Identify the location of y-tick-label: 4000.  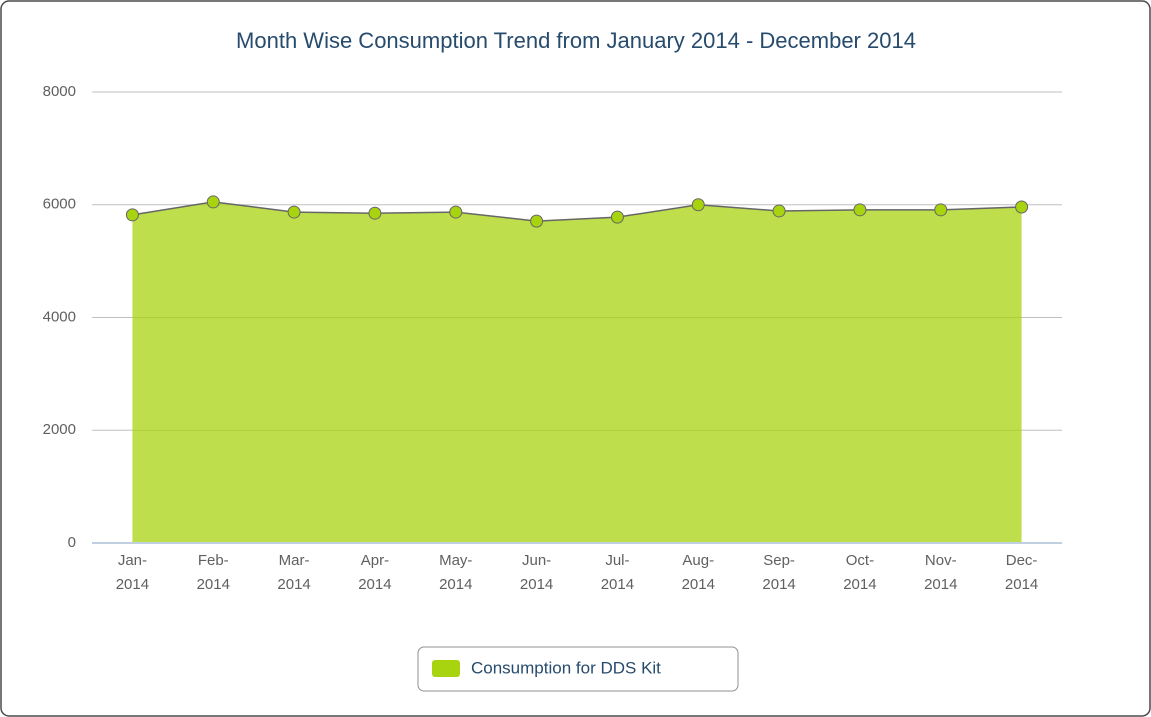
(59, 316).